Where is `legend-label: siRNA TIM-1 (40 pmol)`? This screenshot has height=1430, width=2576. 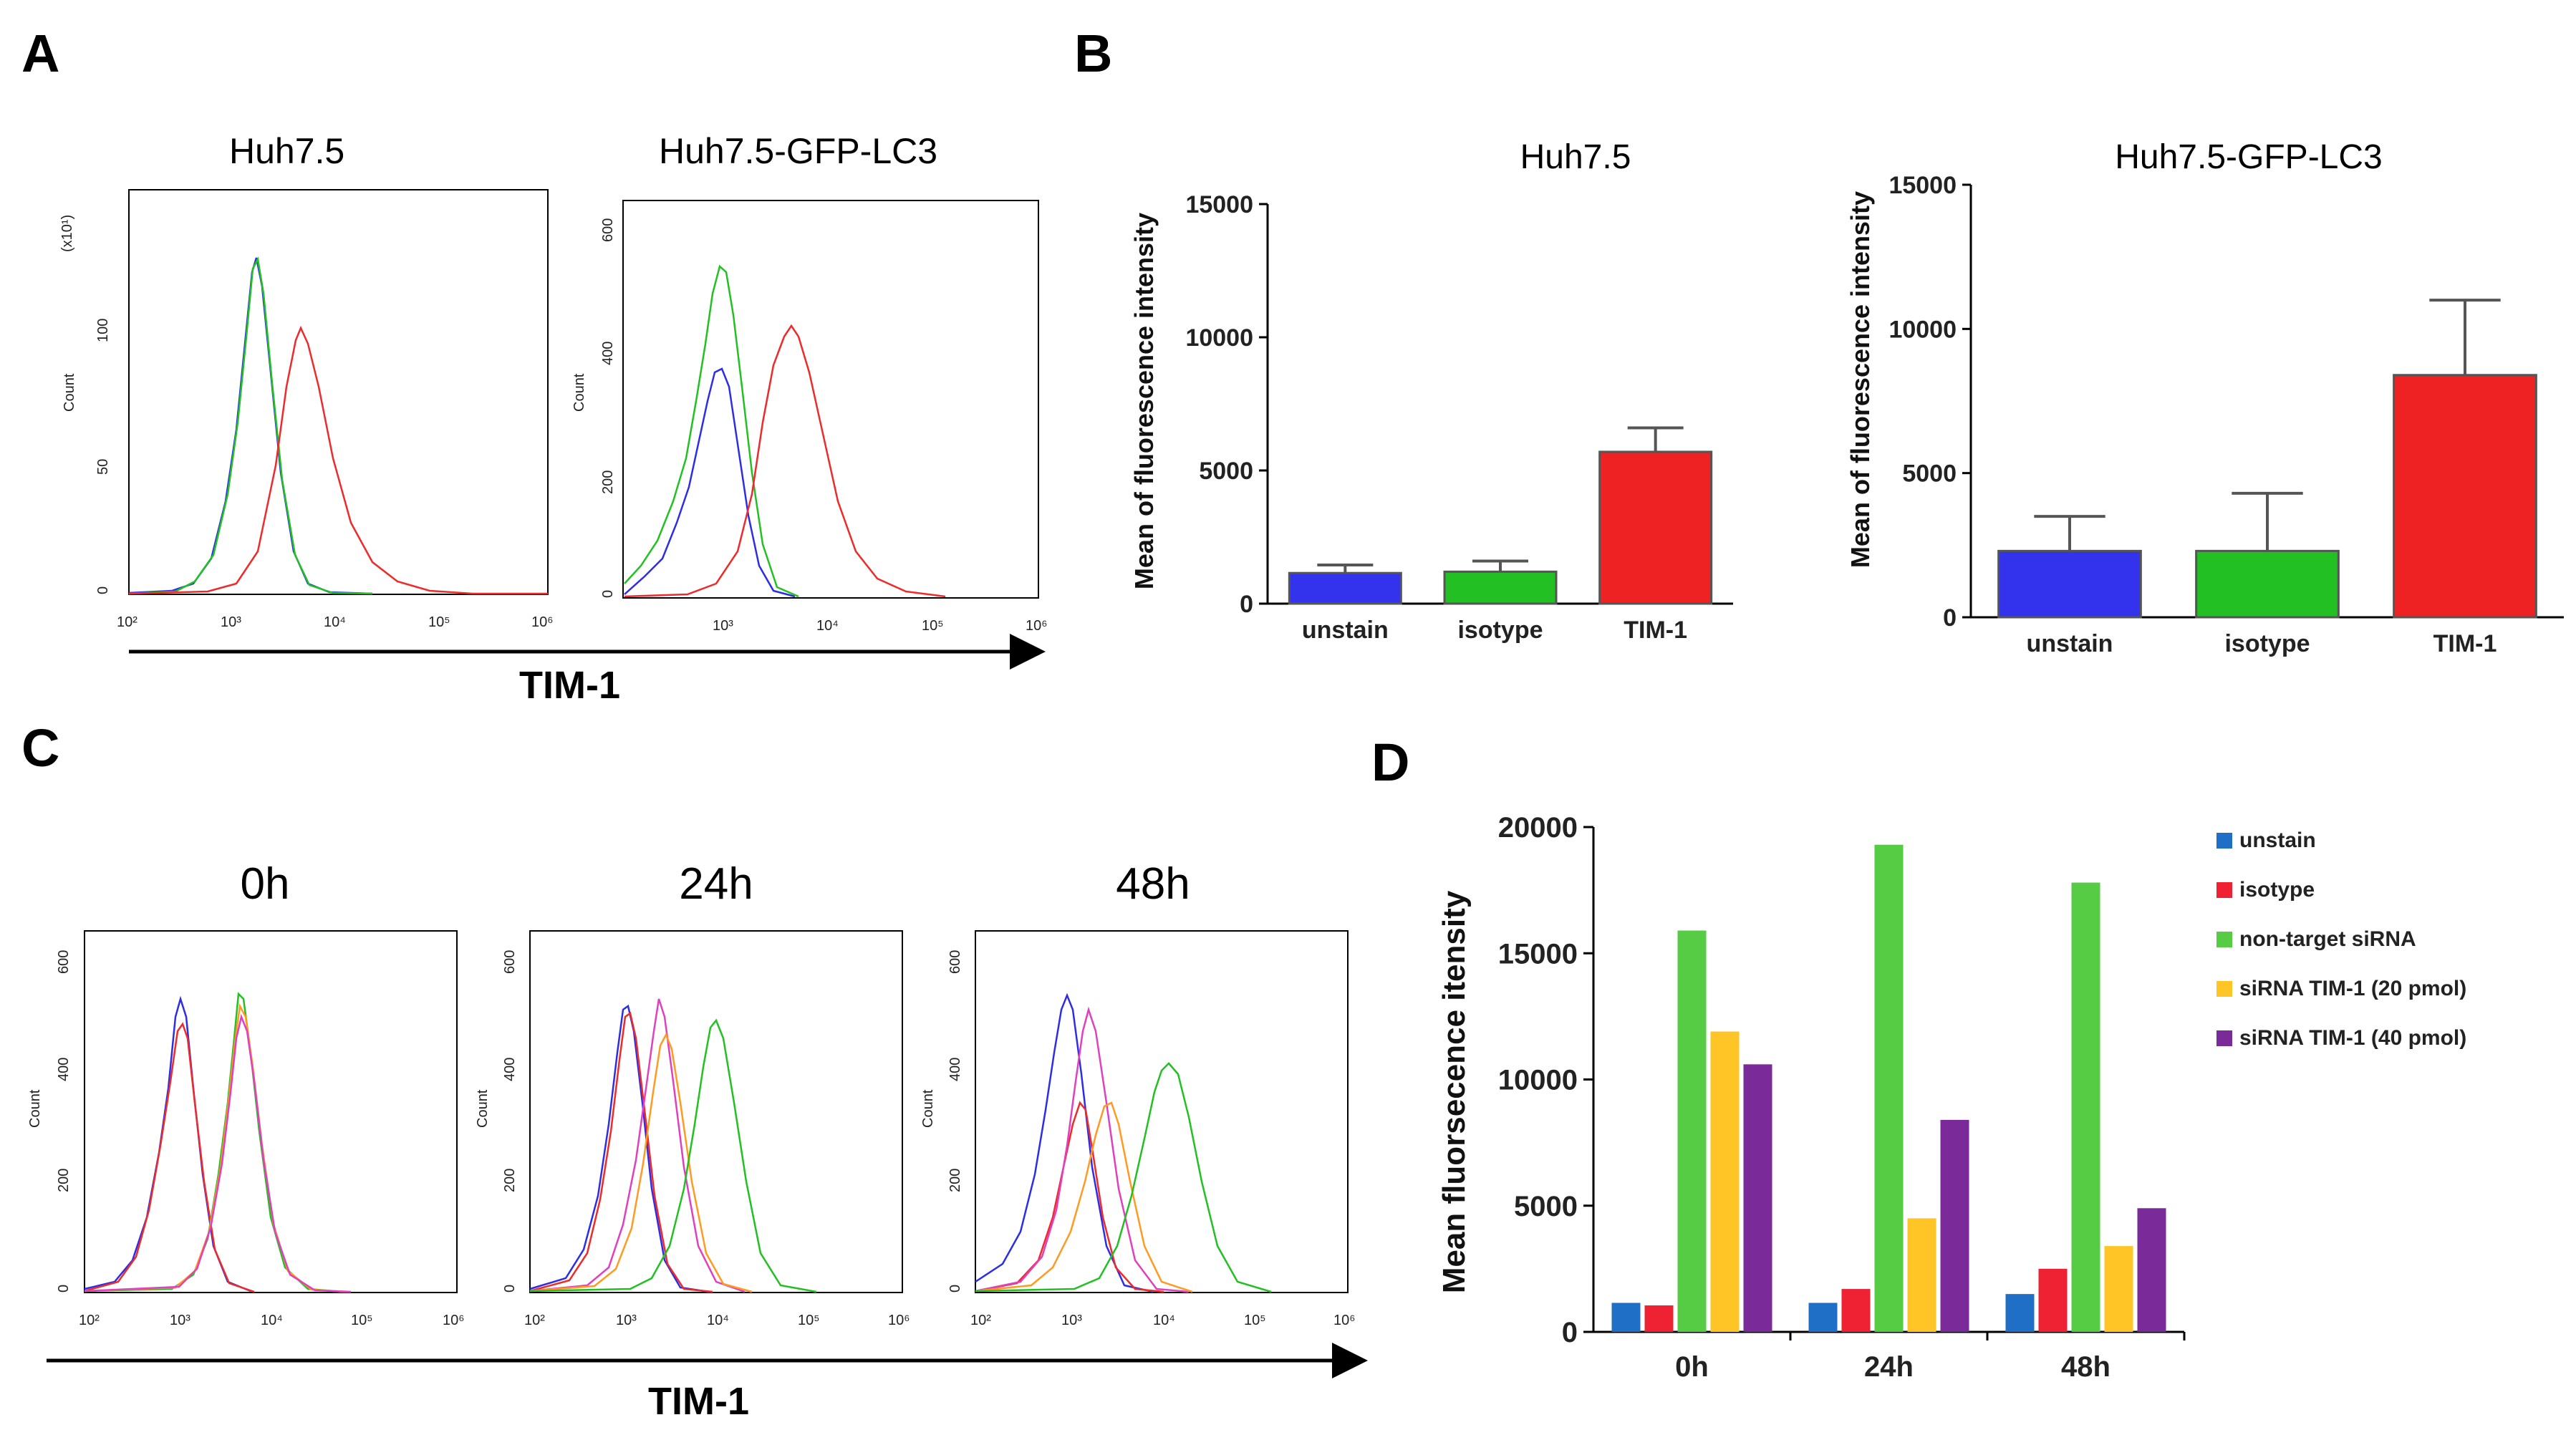 legend-label: siRNA TIM-1 (40 pmol) is located at coordinates (2352, 1038).